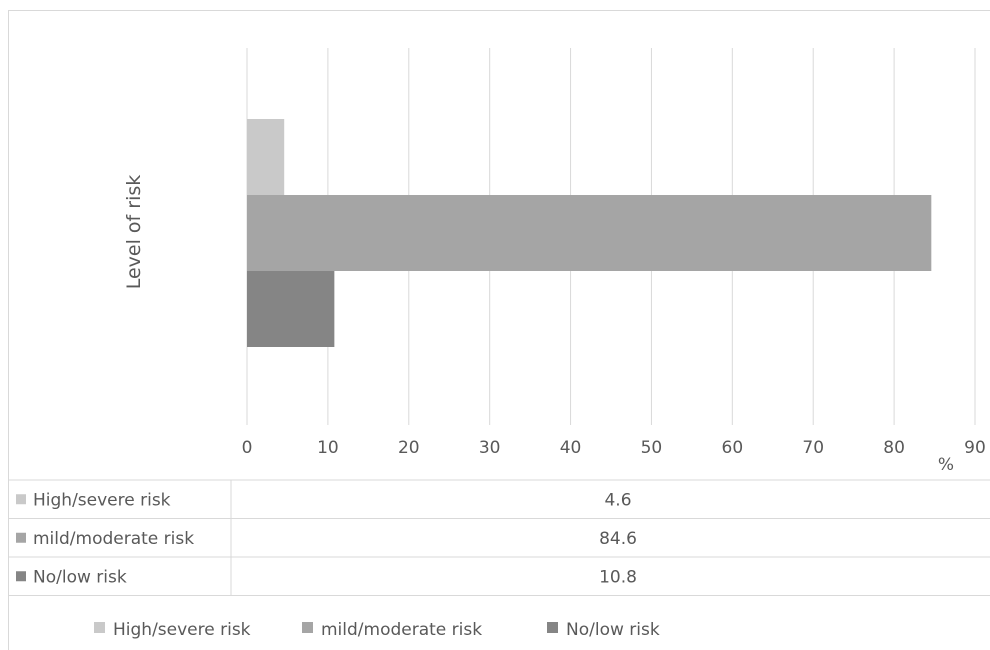 The height and width of the screenshot is (650, 990). I want to click on x-tick-label: 80, so click(894, 448).